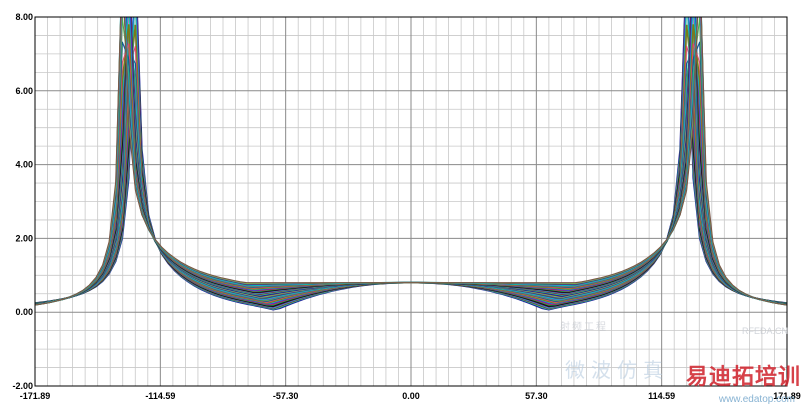 This screenshot has width=809, height=405. Describe the element at coordinates (24, 91) in the screenshot. I see `y-tick-label: 6.00` at that location.